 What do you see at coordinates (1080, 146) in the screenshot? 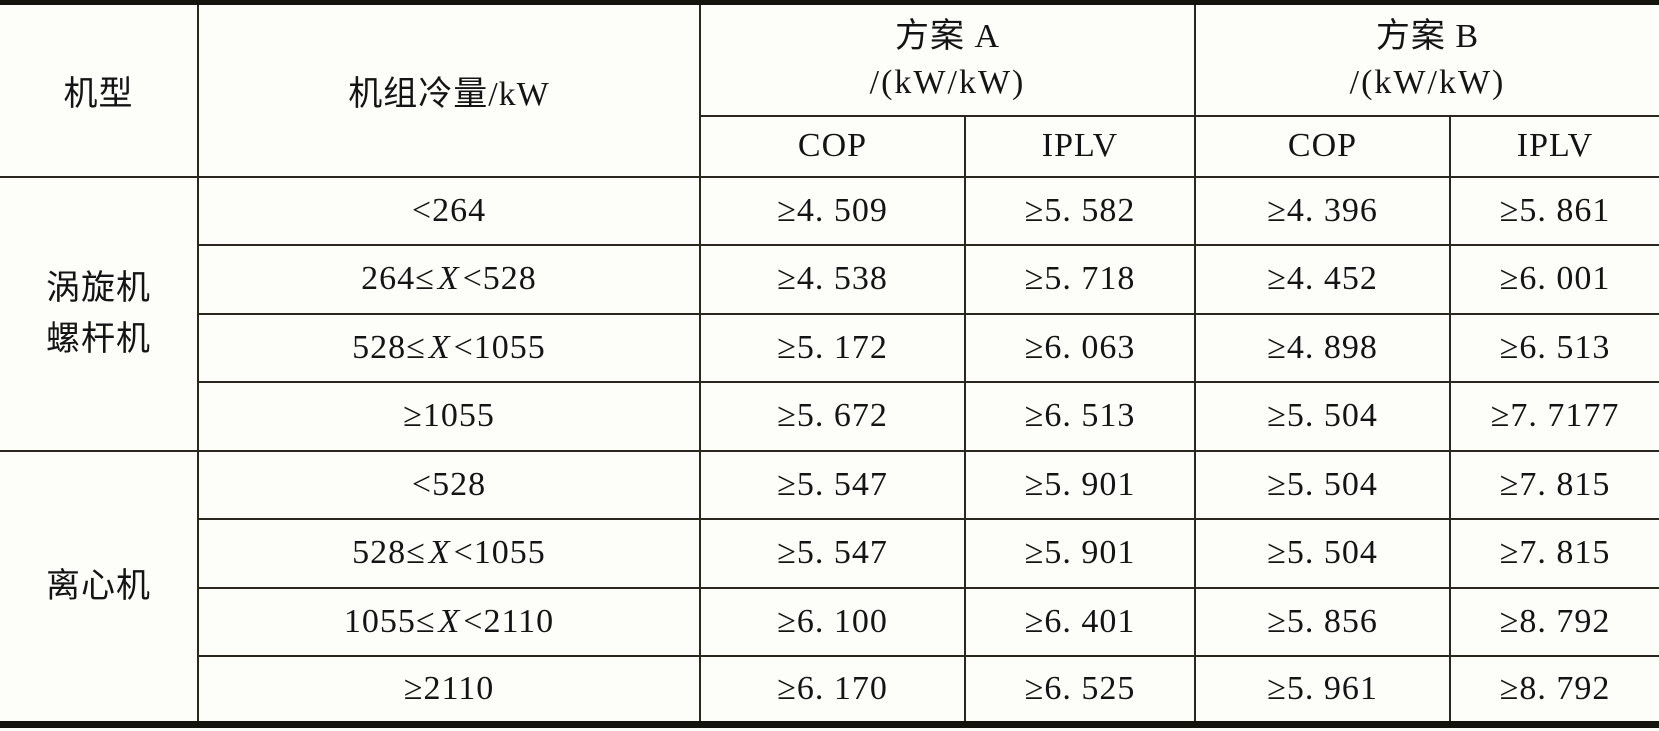
I see `header-iplv-a: IPLV` at bounding box center [1080, 146].